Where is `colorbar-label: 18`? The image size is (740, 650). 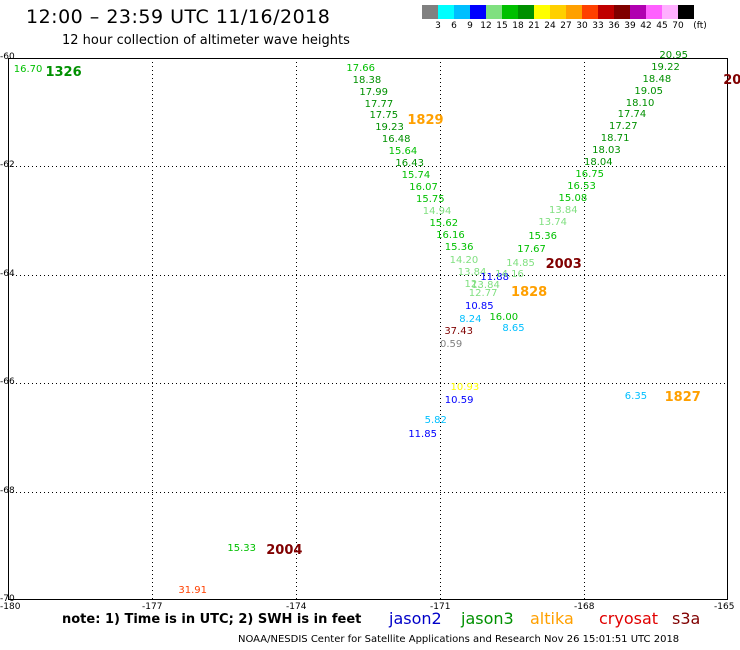
colorbar-label: 18 is located at coordinates (518, 26).